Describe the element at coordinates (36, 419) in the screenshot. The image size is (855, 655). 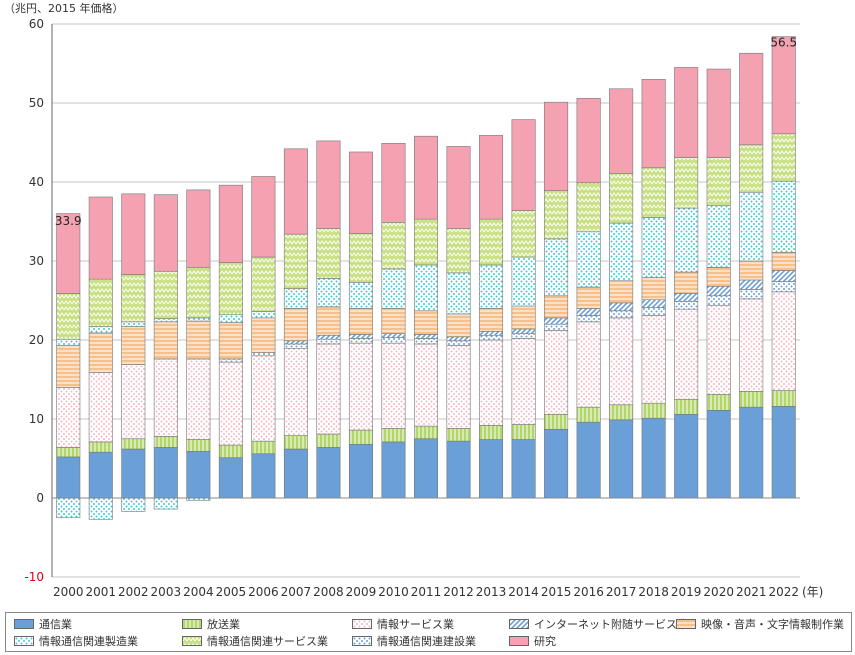
I see `y-tick-label: 10` at that location.